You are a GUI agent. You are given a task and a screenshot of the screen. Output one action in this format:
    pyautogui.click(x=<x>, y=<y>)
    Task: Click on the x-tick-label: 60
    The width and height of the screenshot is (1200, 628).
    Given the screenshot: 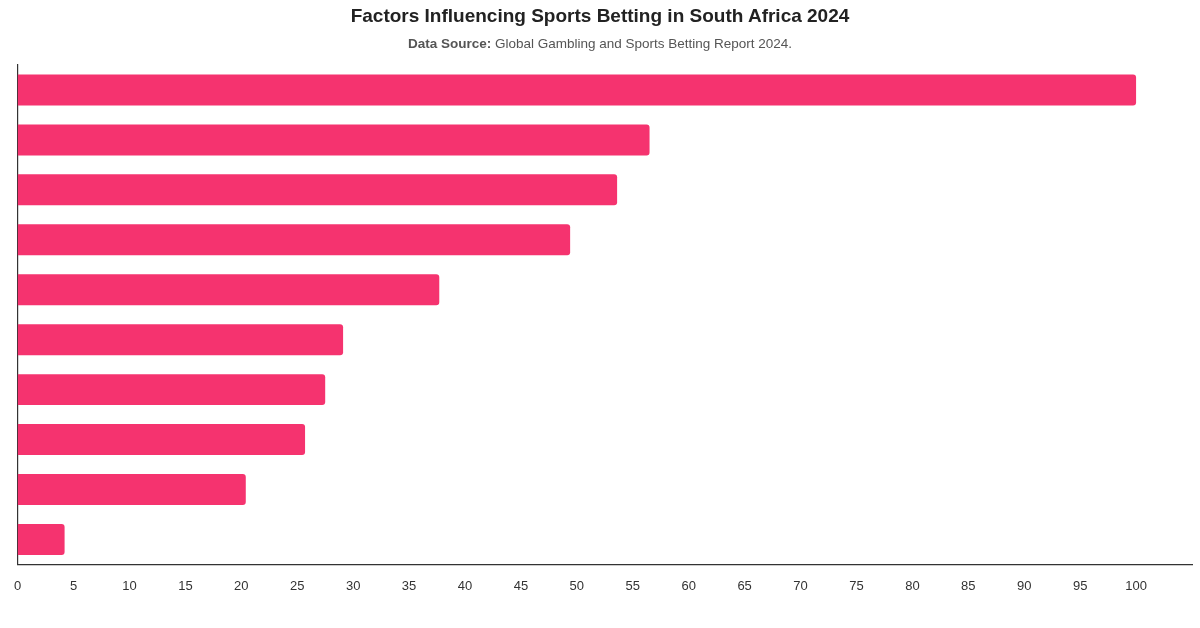 What is the action you would take?
    pyautogui.click(x=688, y=585)
    